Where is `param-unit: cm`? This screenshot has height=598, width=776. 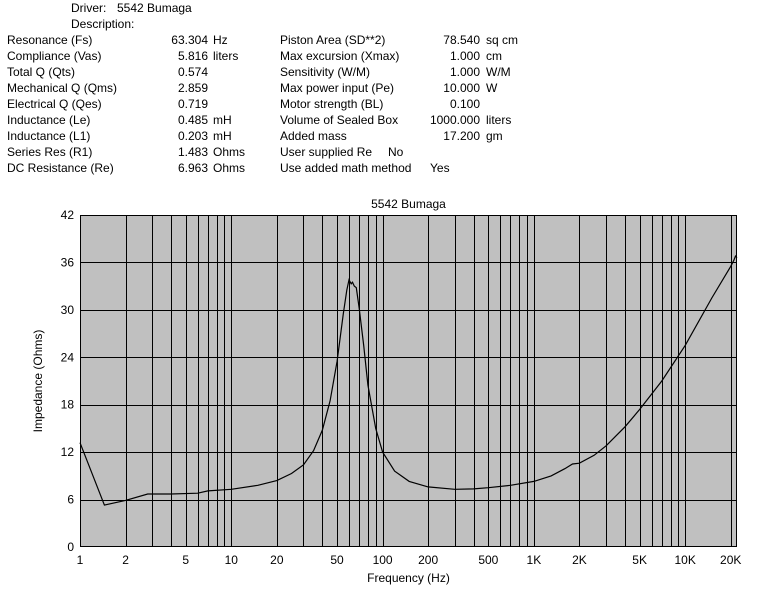
param-unit: cm is located at coordinates (494, 56).